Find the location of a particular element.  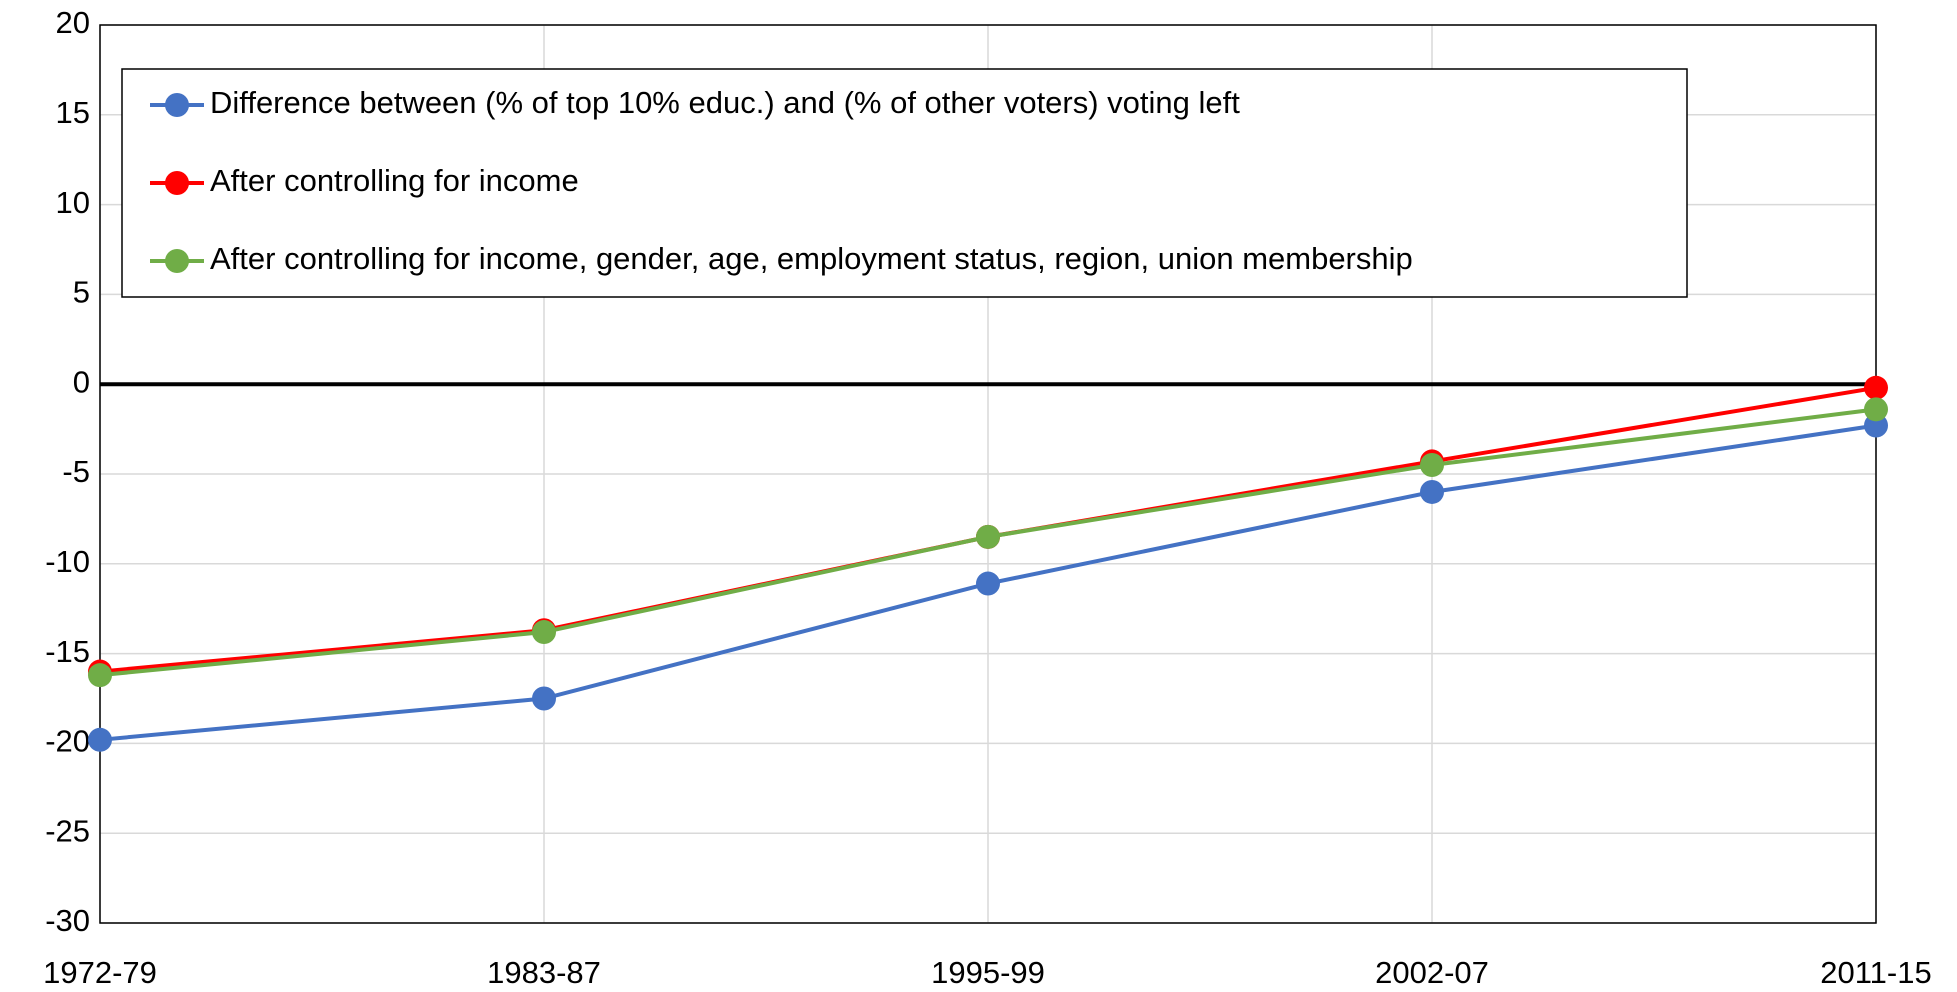

y-tick-label: -5 is located at coordinates (76, 471).